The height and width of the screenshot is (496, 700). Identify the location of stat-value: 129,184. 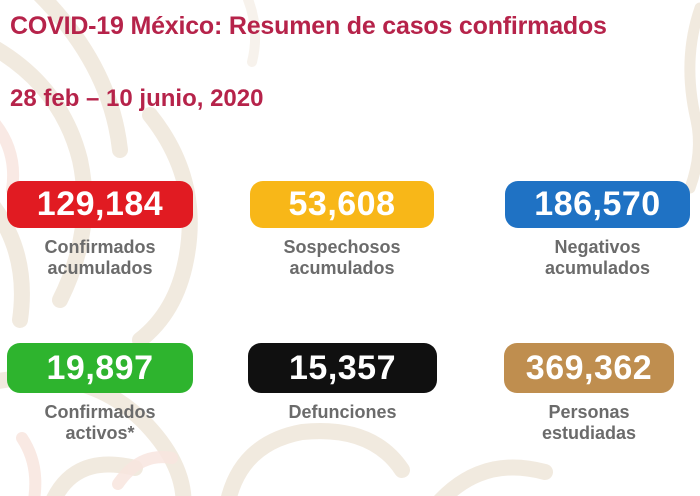
(100, 204).